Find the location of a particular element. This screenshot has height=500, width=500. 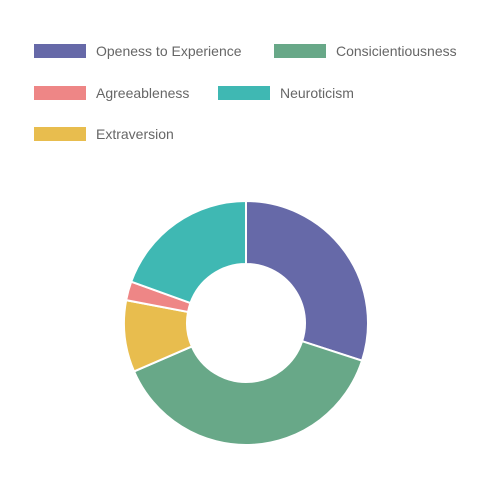

legend-item-conscientiousness: Consicientiousness is located at coordinates (365, 51).